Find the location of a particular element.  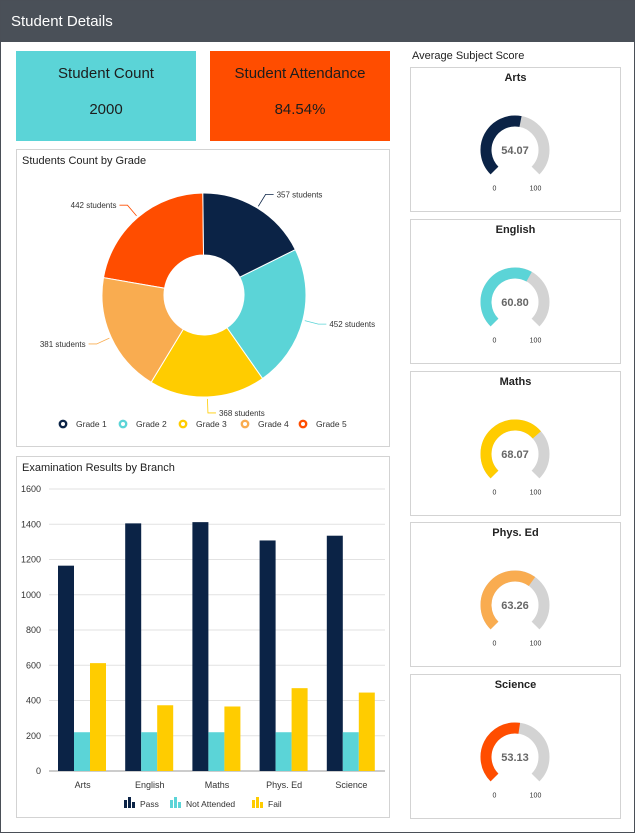

legend-item-grade-1: Grade 1 is located at coordinates (82, 424).